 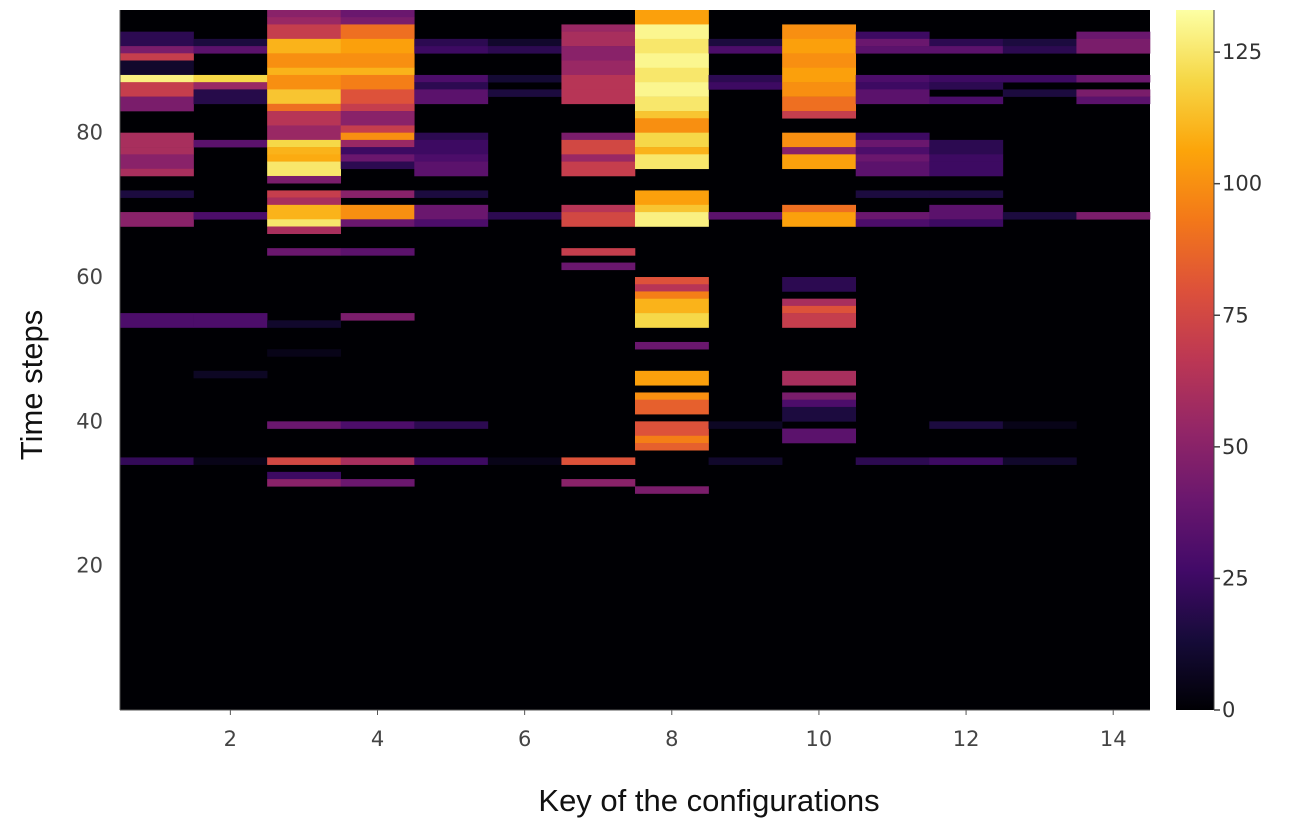 I want to click on x-axis: 2 4 6 8 10 12 14, so click(x=635, y=730).